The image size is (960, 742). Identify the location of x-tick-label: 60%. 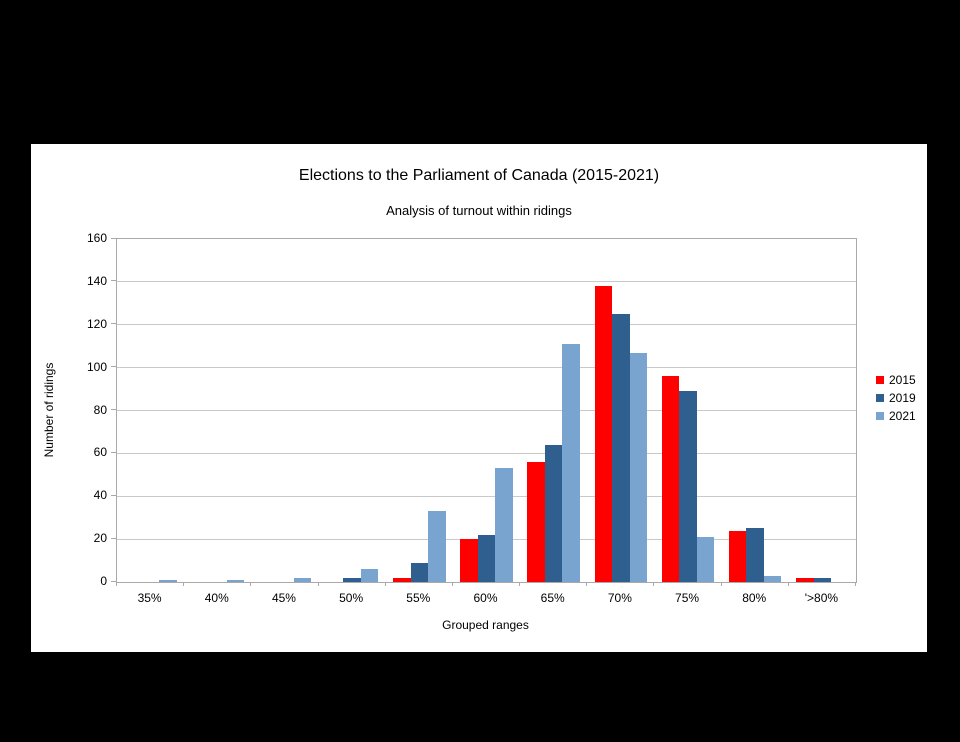
(485, 598).